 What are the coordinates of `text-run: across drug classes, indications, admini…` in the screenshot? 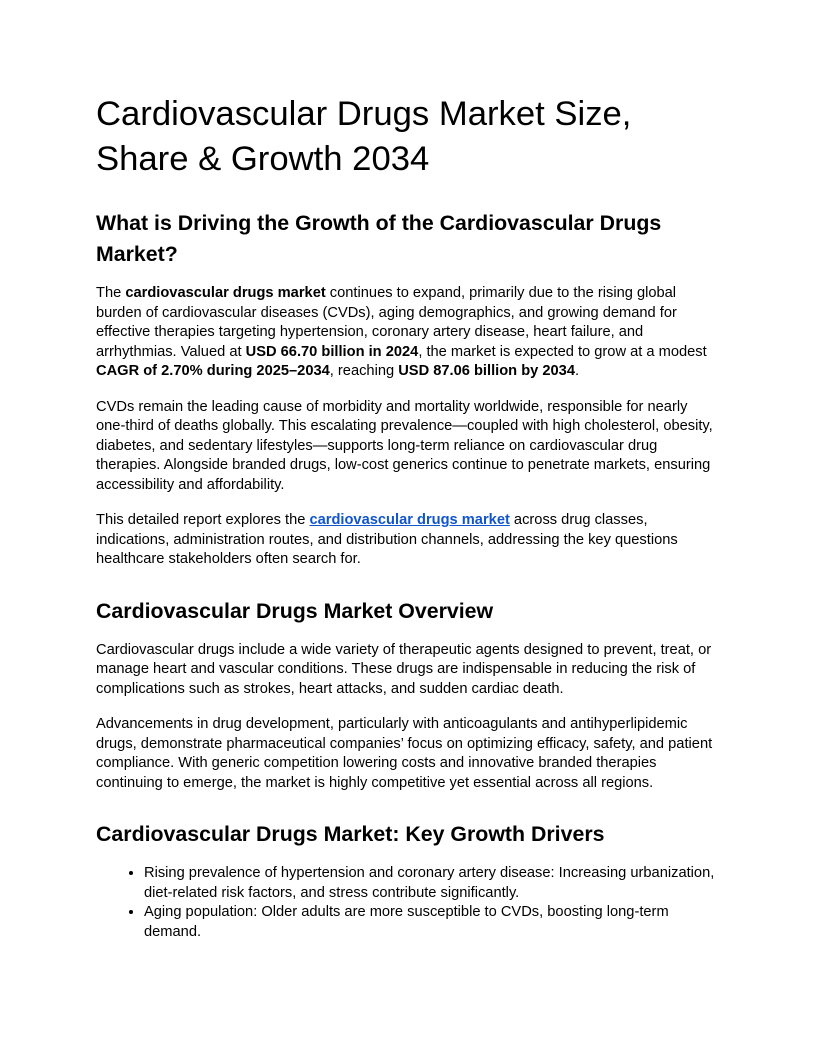 It's located at (387, 539).